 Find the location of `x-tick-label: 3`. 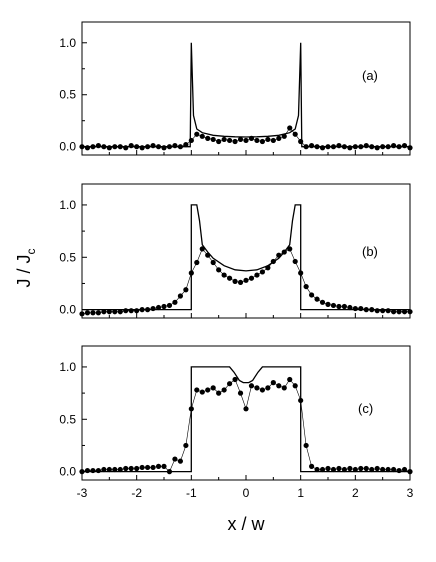

x-tick-label: 3 is located at coordinates (410, 493).